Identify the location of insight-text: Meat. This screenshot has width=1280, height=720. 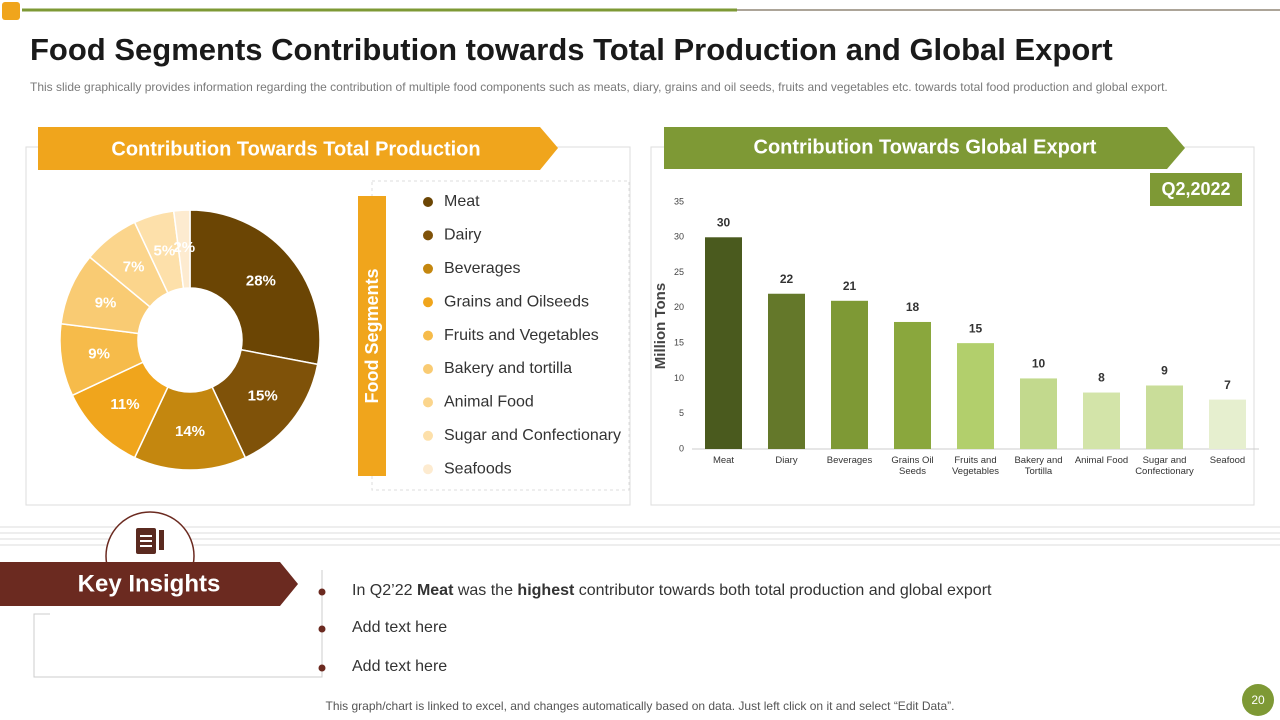
(435, 590).